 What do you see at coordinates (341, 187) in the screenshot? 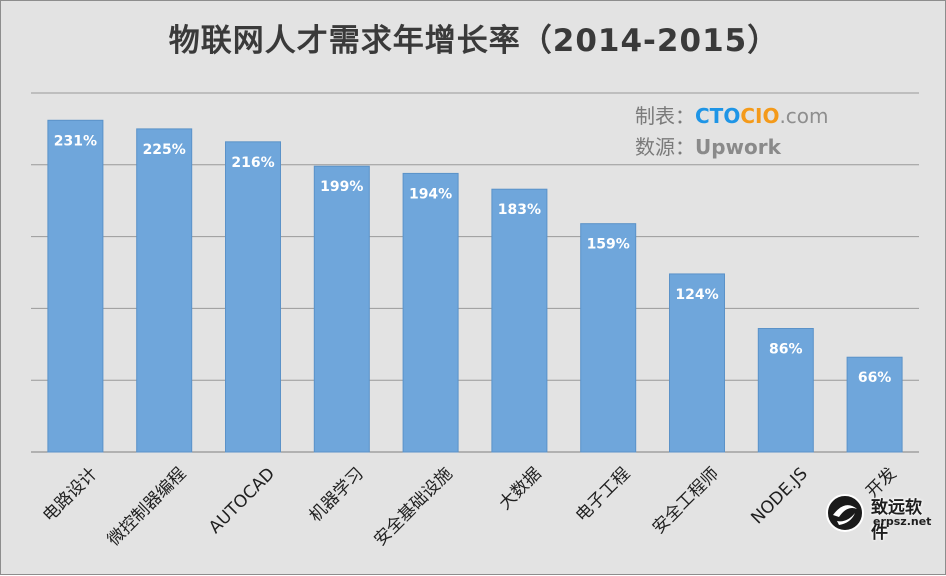
I see `data-label: 199%` at bounding box center [341, 187].